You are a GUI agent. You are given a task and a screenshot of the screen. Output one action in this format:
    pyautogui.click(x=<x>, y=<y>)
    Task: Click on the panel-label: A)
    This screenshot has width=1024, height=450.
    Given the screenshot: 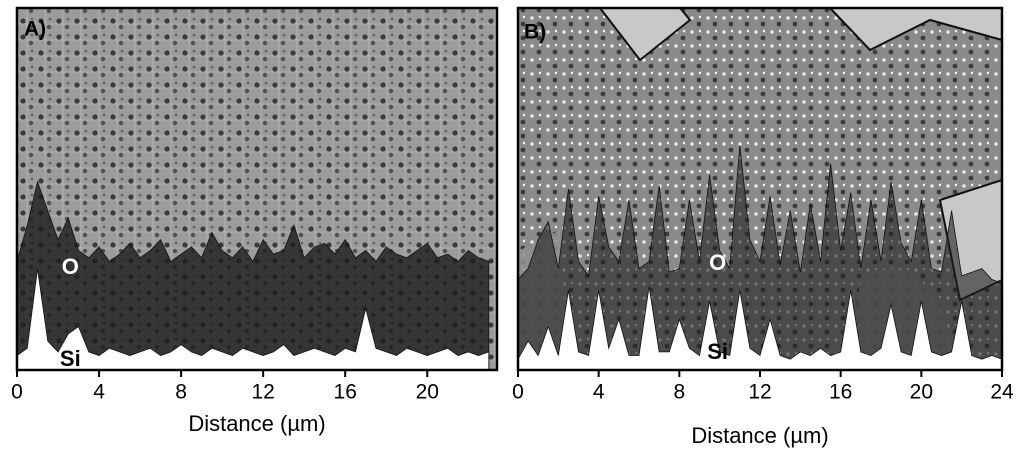 What is the action you would take?
    pyautogui.click(x=35, y=29)
    